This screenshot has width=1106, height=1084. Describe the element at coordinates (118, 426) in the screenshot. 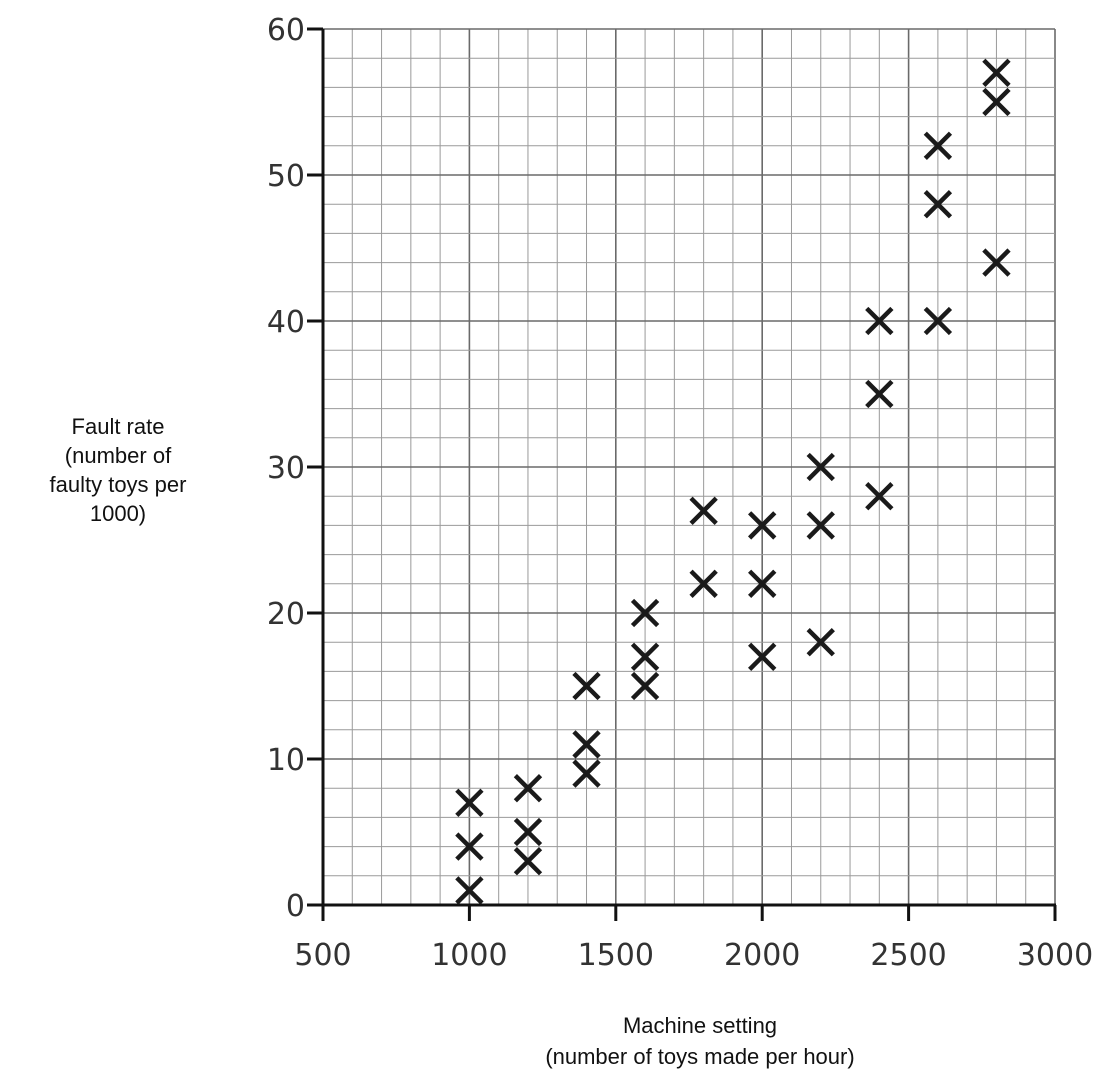

I see `y-axis-label-line: Fault rate` at that location.